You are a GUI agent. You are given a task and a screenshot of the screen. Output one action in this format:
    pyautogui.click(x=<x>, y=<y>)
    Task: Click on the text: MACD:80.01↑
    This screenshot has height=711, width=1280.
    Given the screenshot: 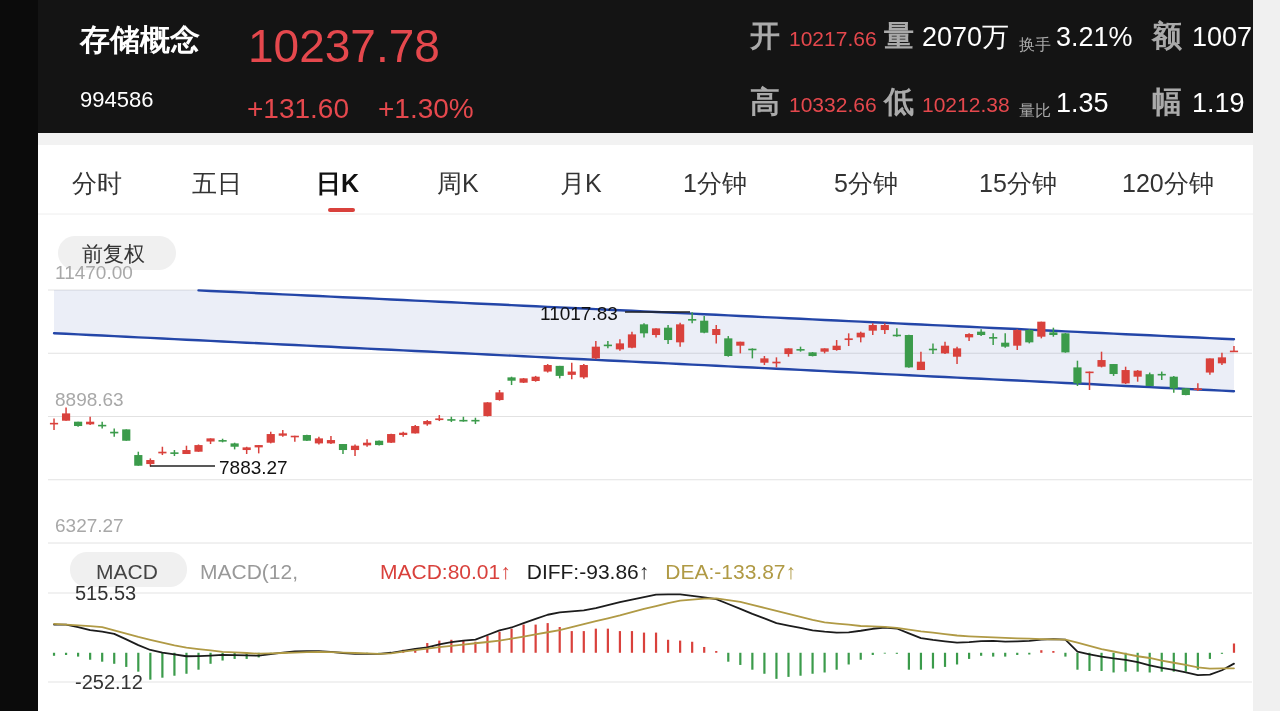 What is the action you would take?
    pyautogui.click(x=445, y=571)
    